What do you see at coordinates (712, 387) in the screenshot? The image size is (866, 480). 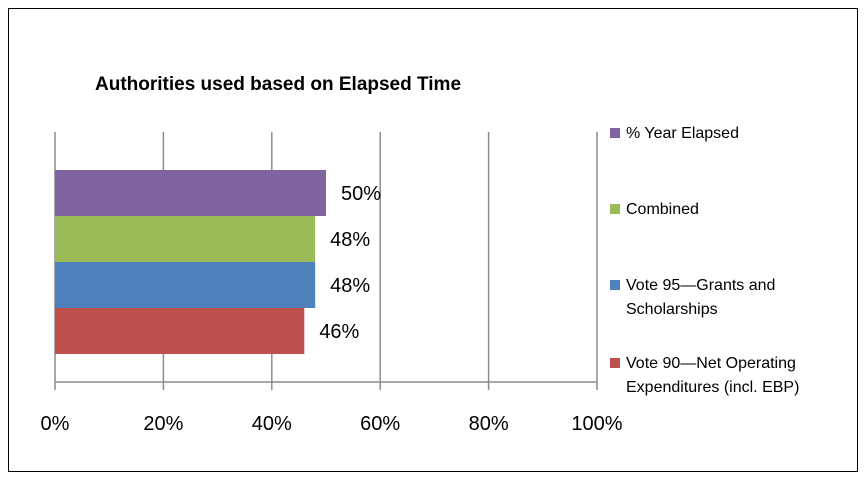 I see `legend-label: Expenditures (incl. EBP)` at bounding box center [712, 387].